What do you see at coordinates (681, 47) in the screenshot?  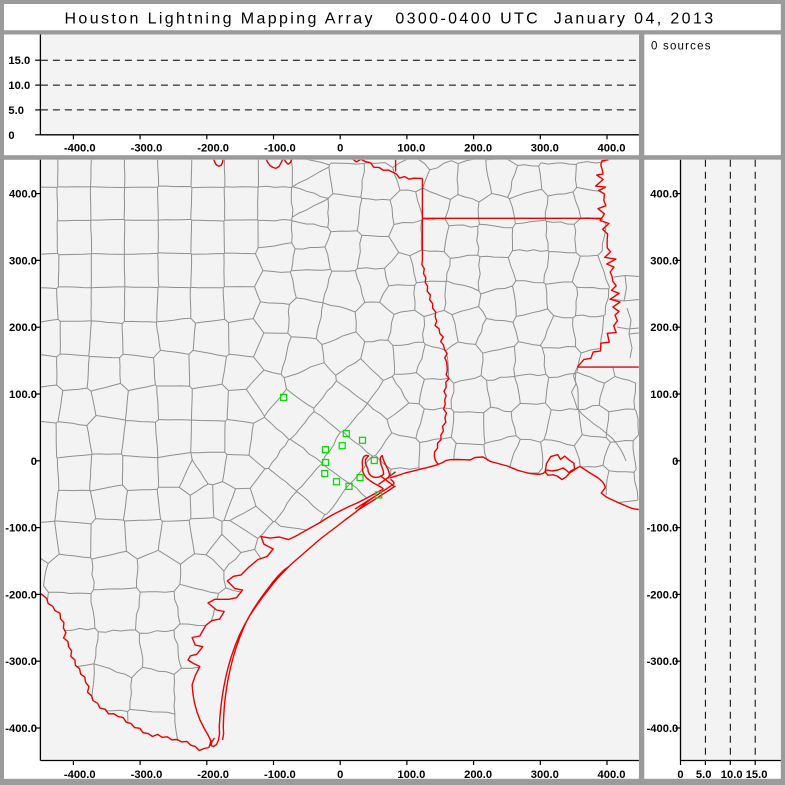 I see `svg-text: 0 sources` at bounding box center [681, 47].